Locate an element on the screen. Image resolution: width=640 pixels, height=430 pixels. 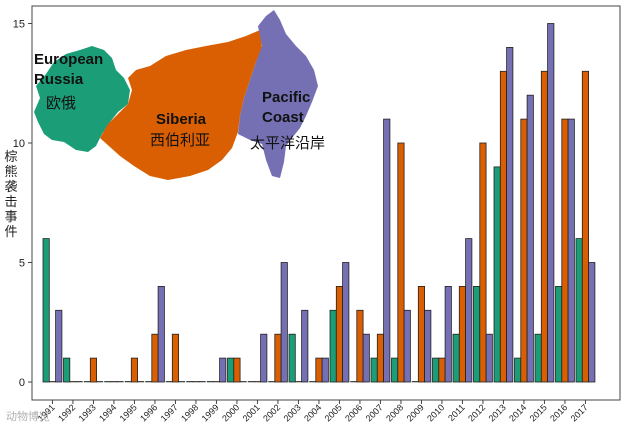
bar-pacific-coast-1993 is located at coordinates (100, 382).